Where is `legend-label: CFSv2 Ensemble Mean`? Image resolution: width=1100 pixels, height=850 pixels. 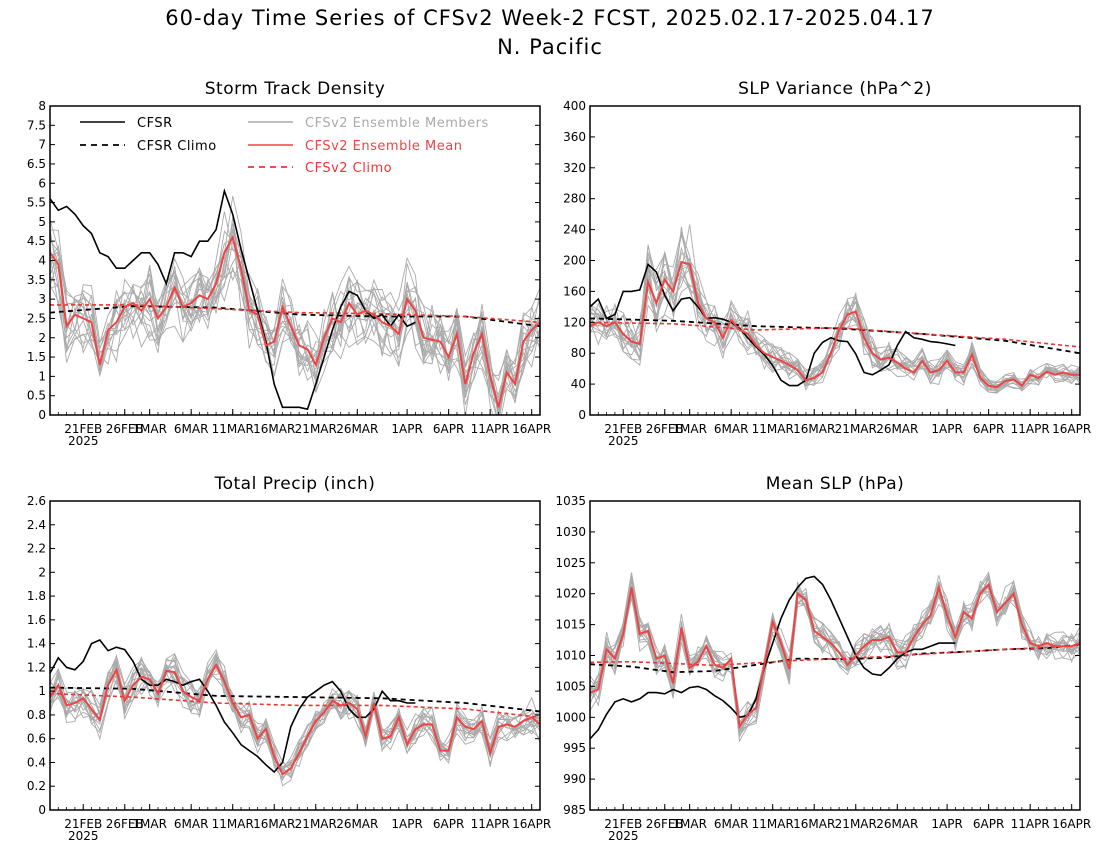
legend-label: CFSv2 Ensemble Mean is located at coordinates (383, 146).